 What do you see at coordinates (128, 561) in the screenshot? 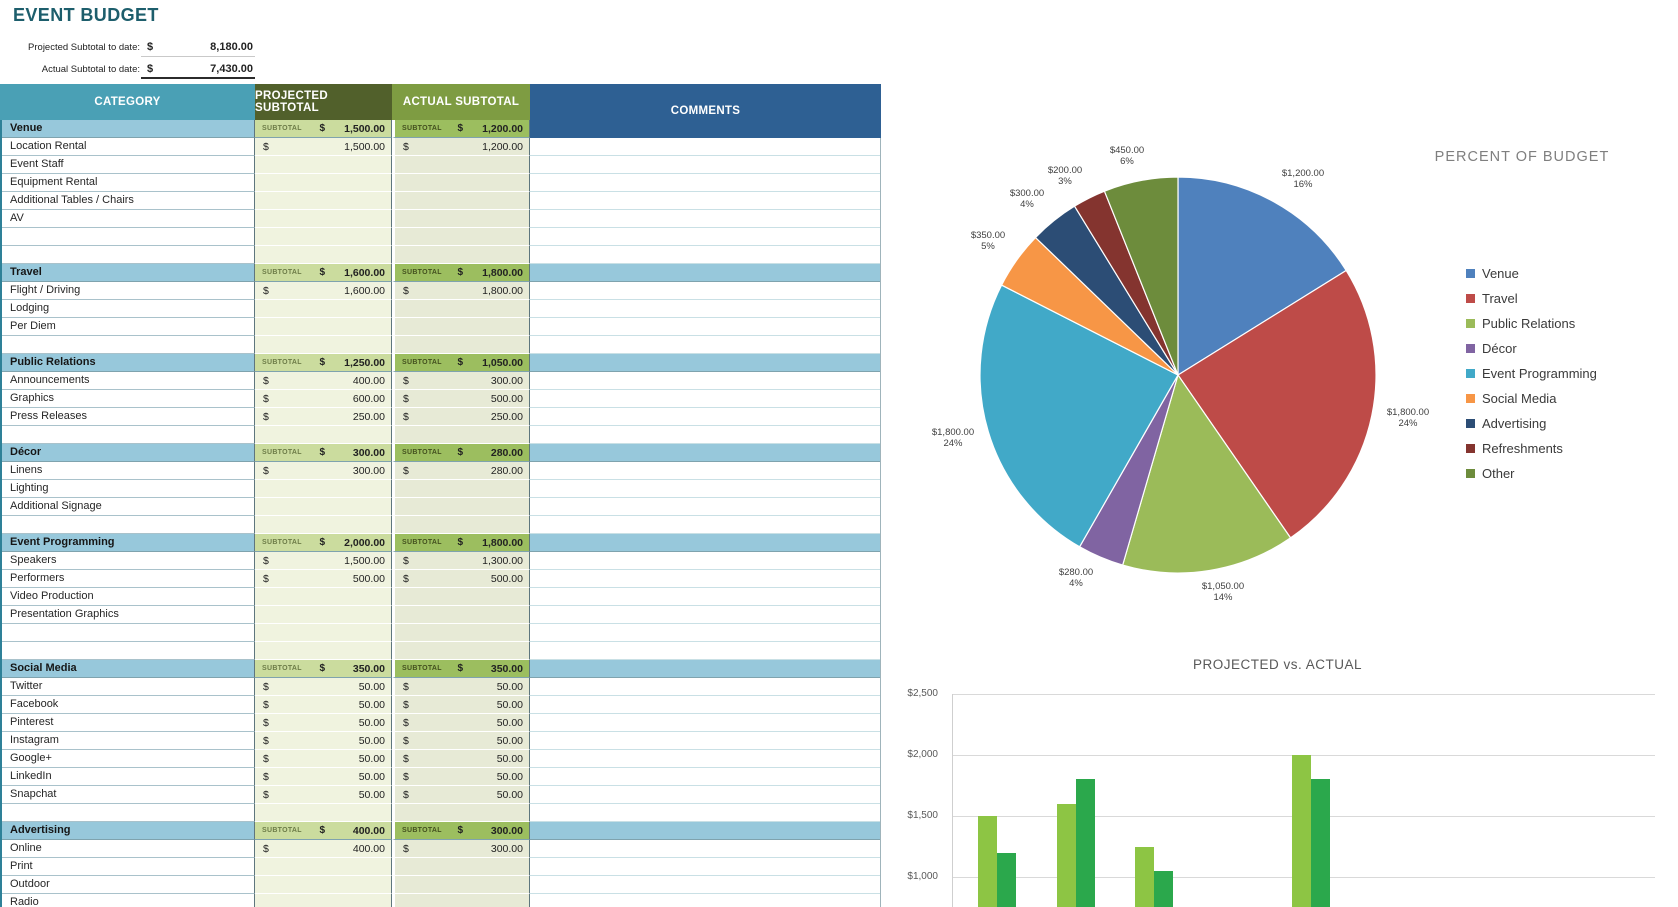
I see `cell-item-label: Speakers` at bounding box center [128, 561].